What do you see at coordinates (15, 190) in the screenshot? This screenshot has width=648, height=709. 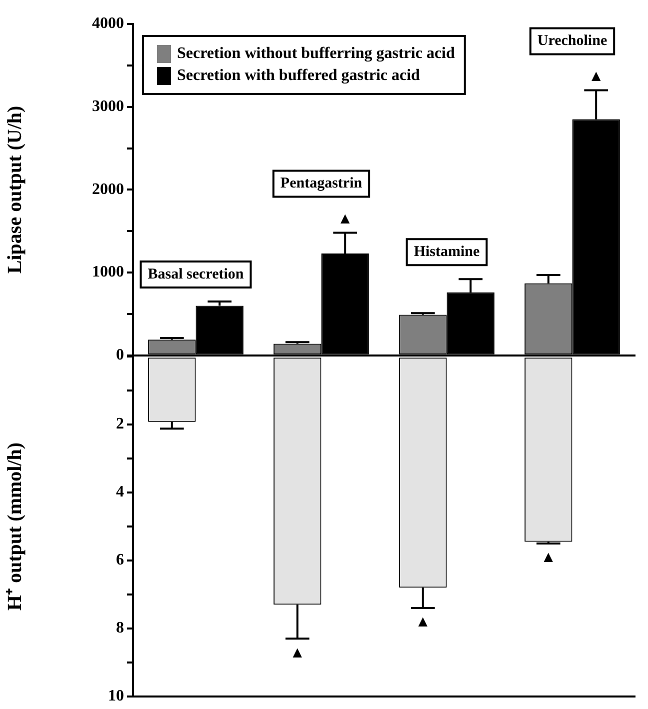 I see `y-axis-title: Lipase output (U/h)` at bounding box center [15, 190].